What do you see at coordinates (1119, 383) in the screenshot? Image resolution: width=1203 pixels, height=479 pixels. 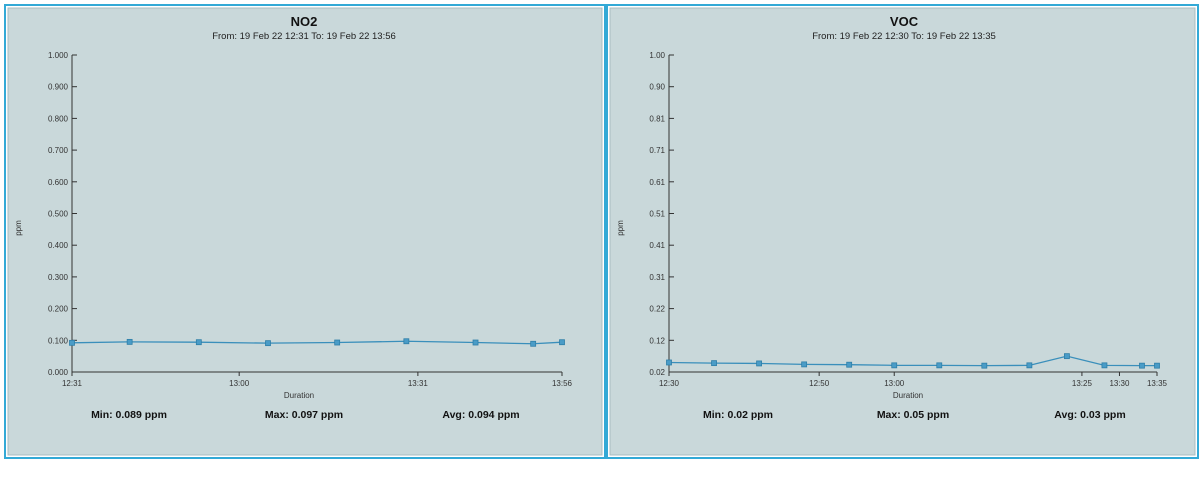 I see `x-tick-label: 13:30` at bounding box center [1119, 383].